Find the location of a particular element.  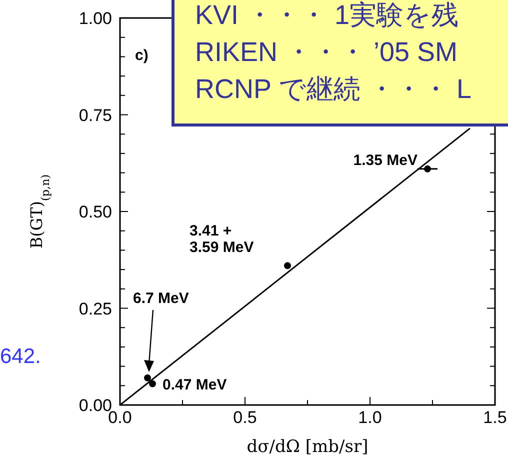

y-tick-label: 1.00 is located at coordinates (95, 18).